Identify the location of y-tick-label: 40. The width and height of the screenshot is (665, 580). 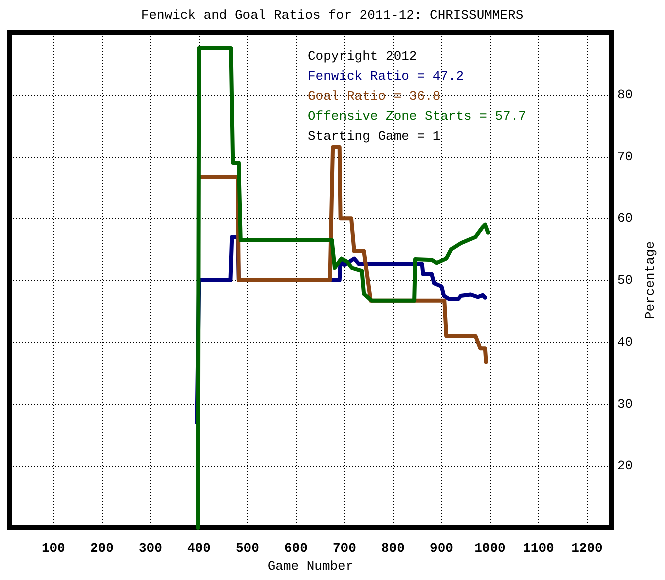
(625, 342).